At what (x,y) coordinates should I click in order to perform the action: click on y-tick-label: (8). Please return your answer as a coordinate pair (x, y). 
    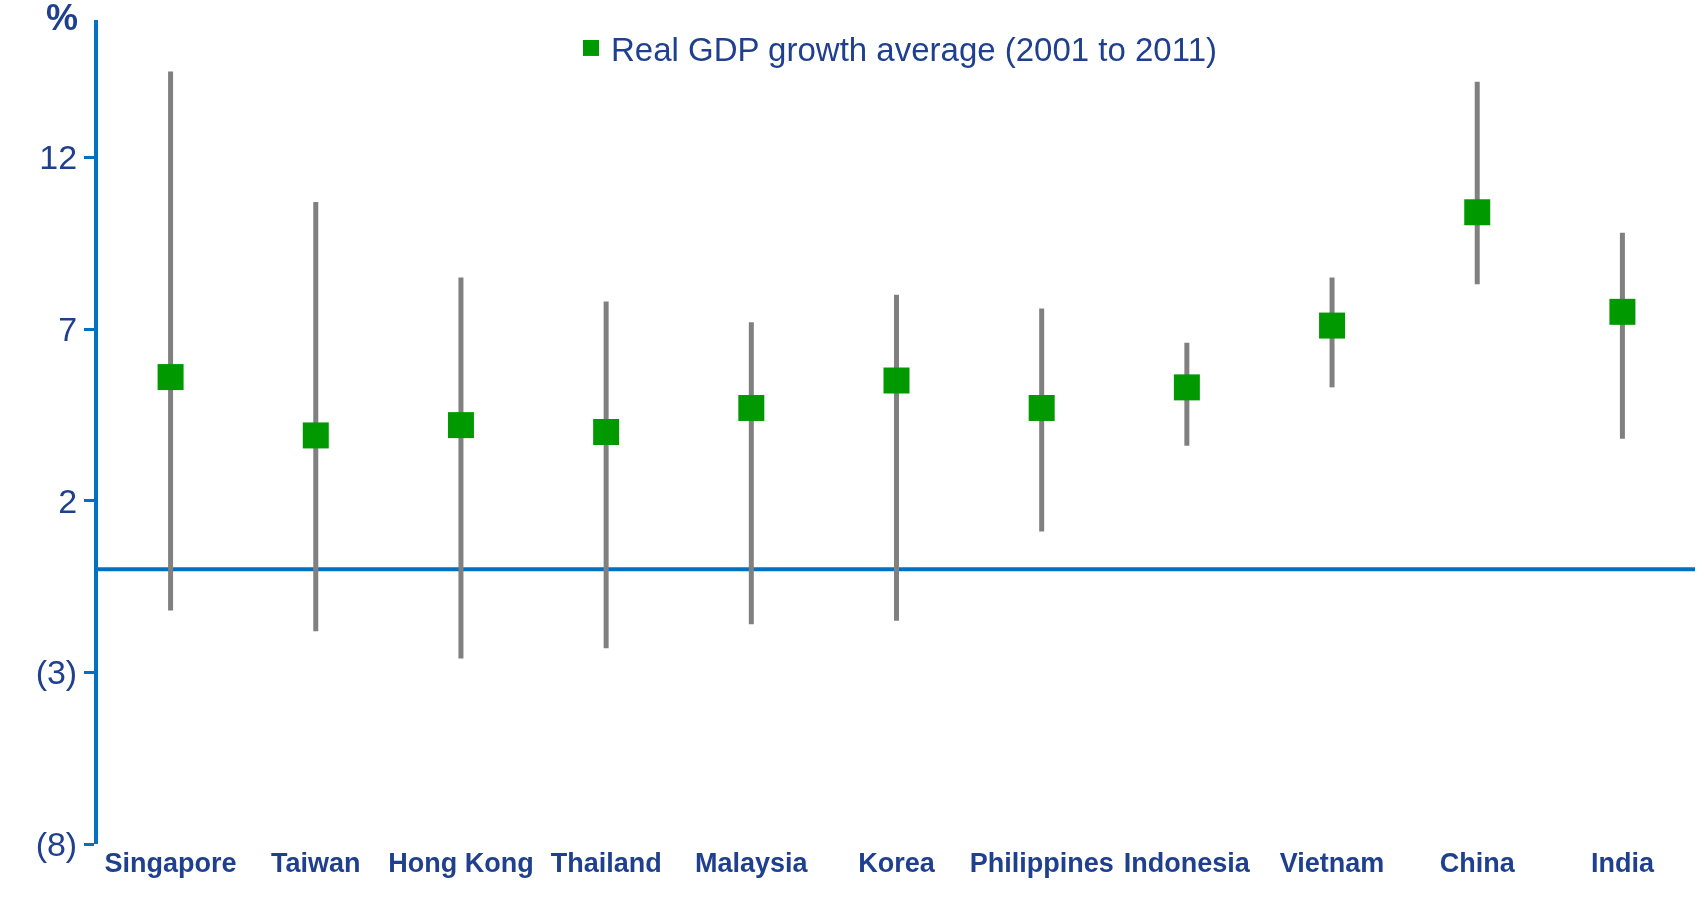
    Looking at the image, I should click on (56, 843).